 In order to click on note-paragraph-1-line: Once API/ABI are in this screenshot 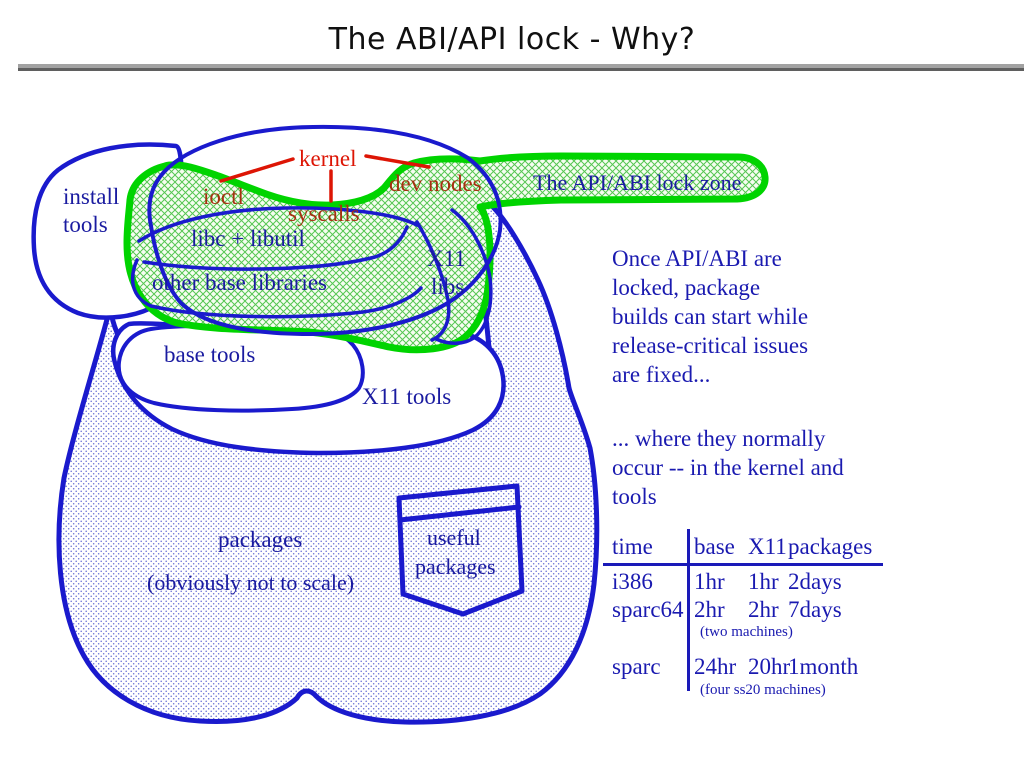, I will do `click(697, 258)`.